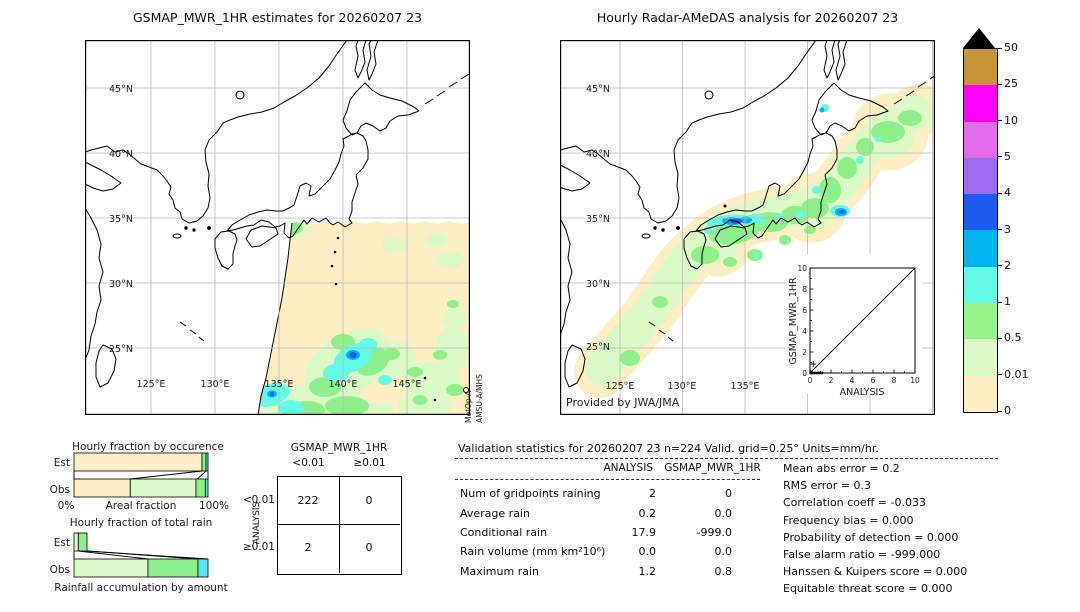  Describe the element at coordinates (596, 494) in the screenshot. I see `stats-row: Num of gridpoints raining 2 0` at that location.